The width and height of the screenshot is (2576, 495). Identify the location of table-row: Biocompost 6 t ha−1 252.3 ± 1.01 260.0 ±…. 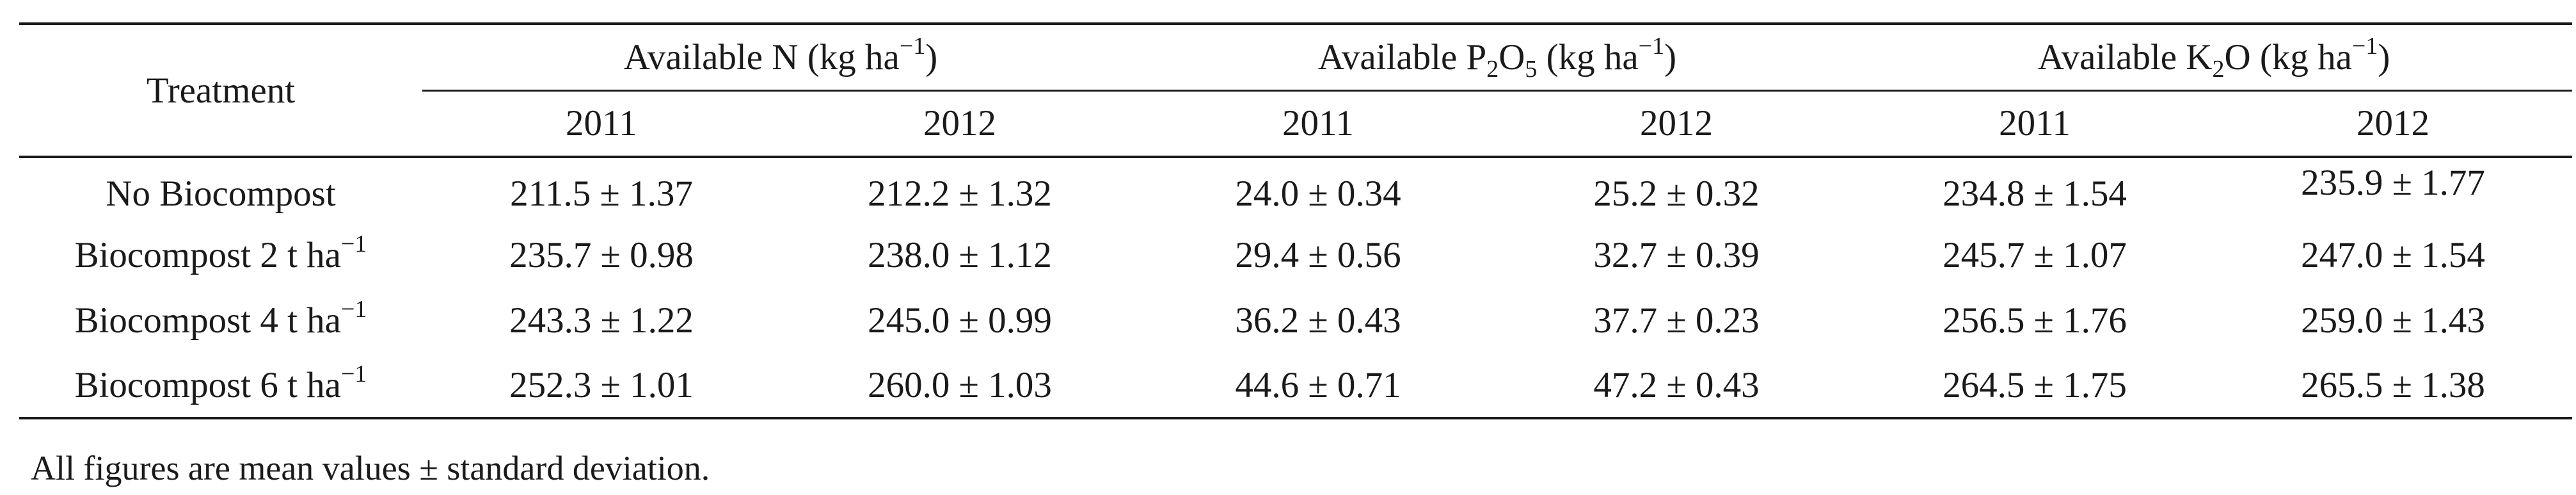
(1296, 385).